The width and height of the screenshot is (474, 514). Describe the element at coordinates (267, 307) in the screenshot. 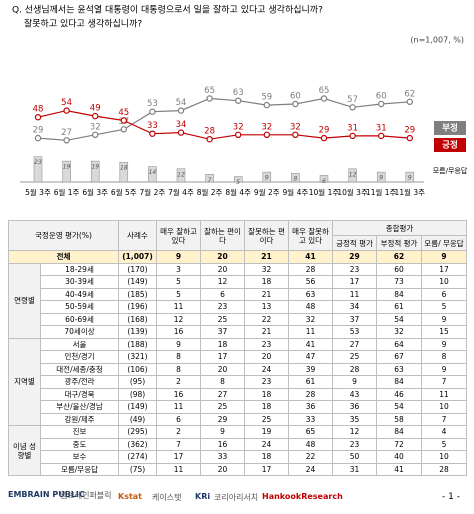

I see `table-cell: 13` at that location.